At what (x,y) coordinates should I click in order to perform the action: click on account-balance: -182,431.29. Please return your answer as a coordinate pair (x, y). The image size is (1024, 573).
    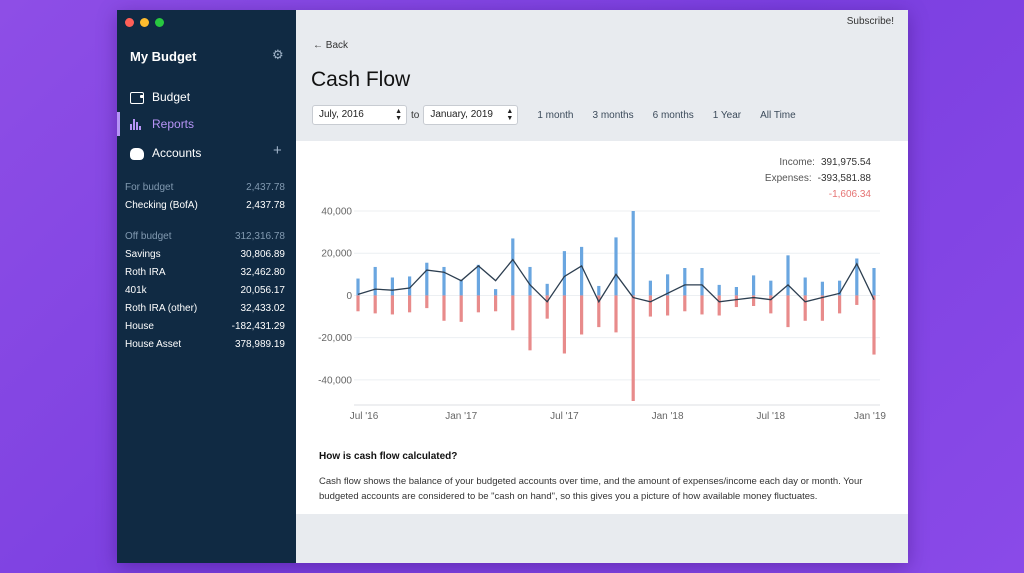
    Looking at the image, I should click on (258, 326).